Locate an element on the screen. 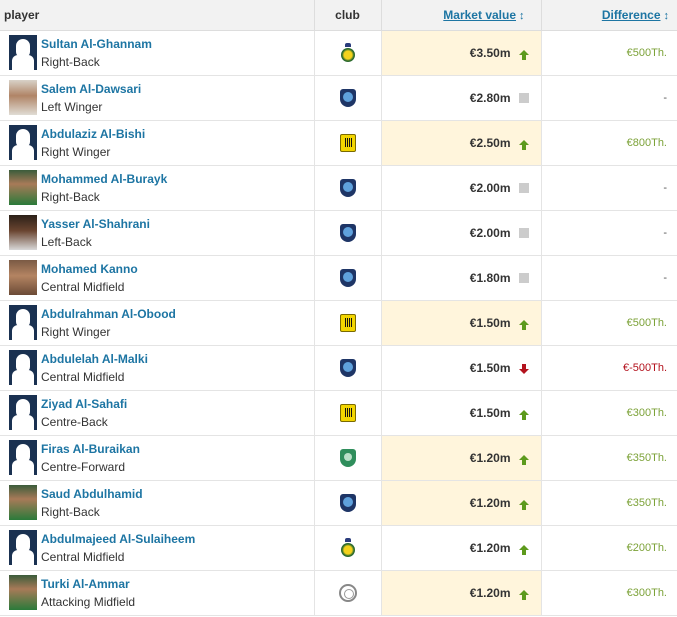 The height and width of the screenshot is (617, 677). sort-difference-link: Difference is located at coordinates (631, 14).